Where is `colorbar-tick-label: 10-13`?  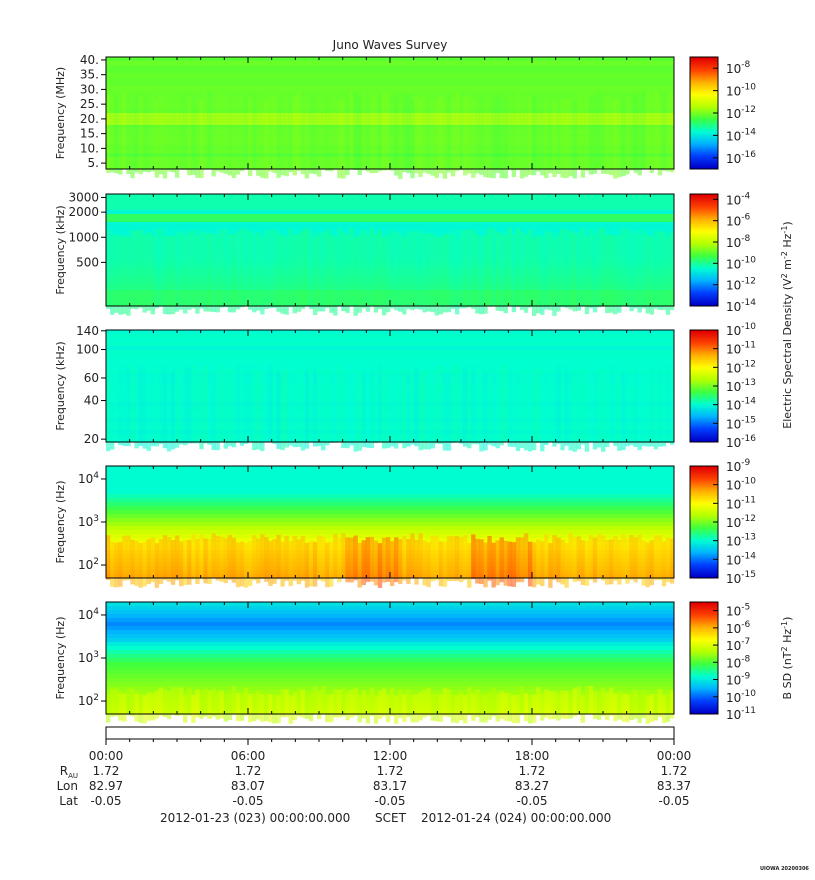 colorbar-tick-label: 10-13 is located at coordinates (741, 386).